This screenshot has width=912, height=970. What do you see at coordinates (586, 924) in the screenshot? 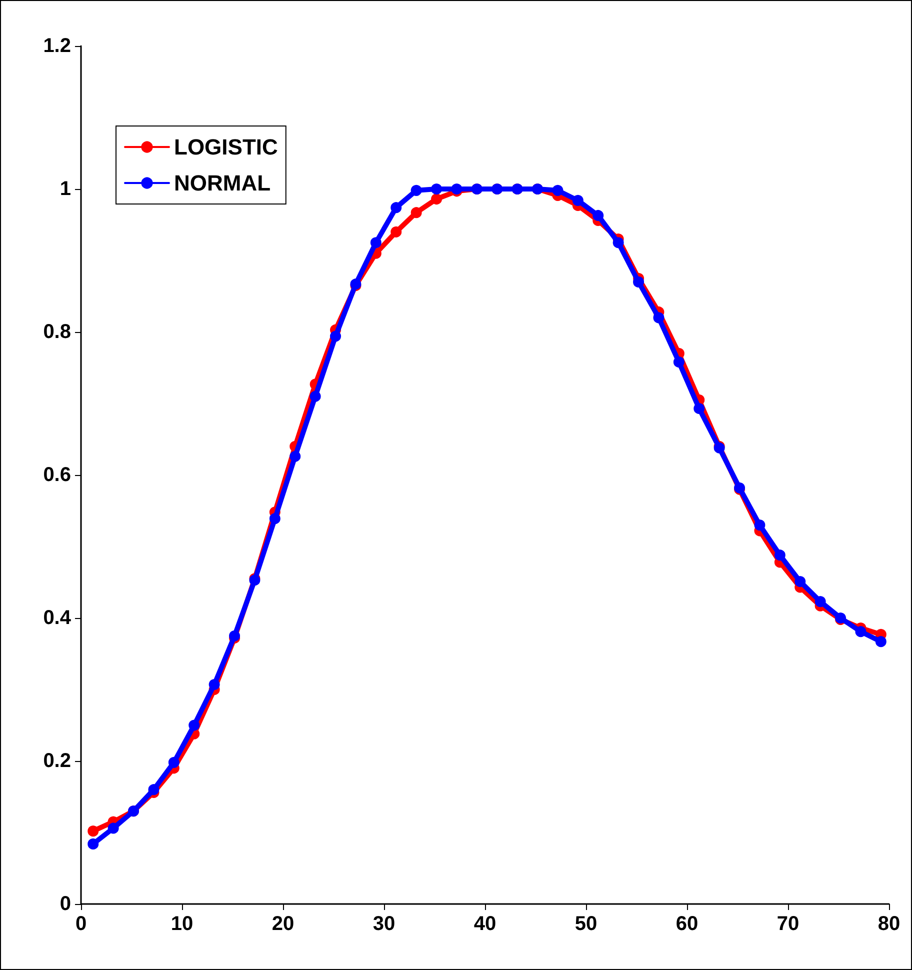
I see `x-tick-label: 50` at bounding box center [586, 924].